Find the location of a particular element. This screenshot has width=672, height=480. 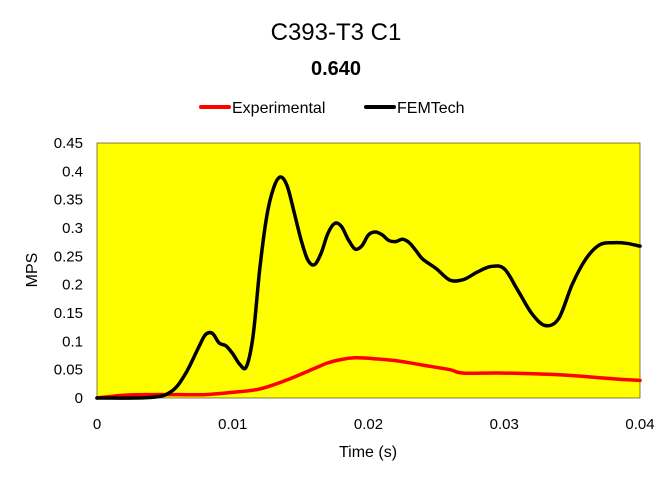

x-axis-label: Time (s) is located at coordinates (368, 452).